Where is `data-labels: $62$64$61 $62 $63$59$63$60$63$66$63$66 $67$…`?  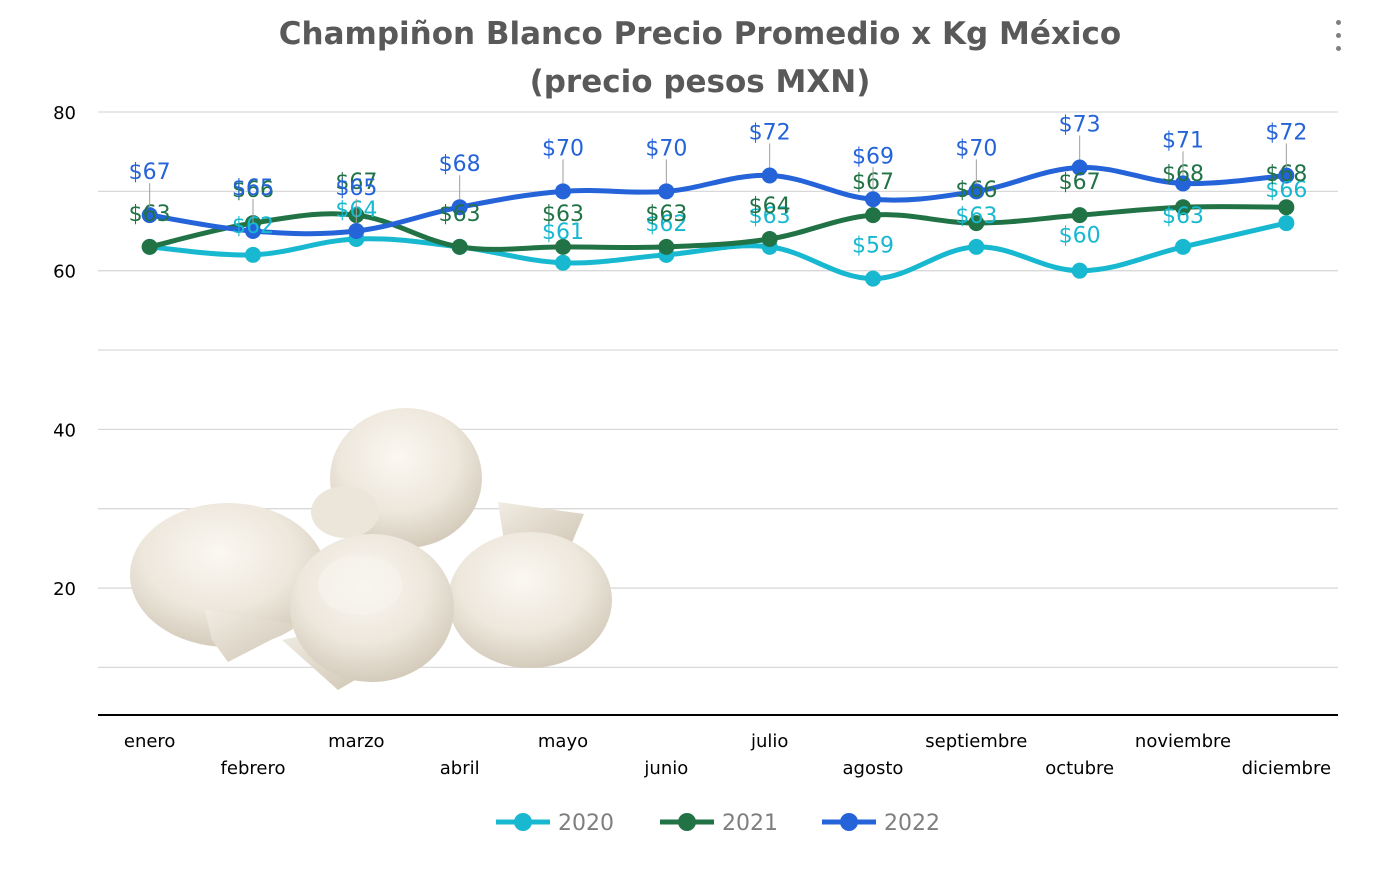 data-labels: $62$64$61 $62 $63$59$63$60$63$66$63$66 $67$… is located at coordinates (718, 186).